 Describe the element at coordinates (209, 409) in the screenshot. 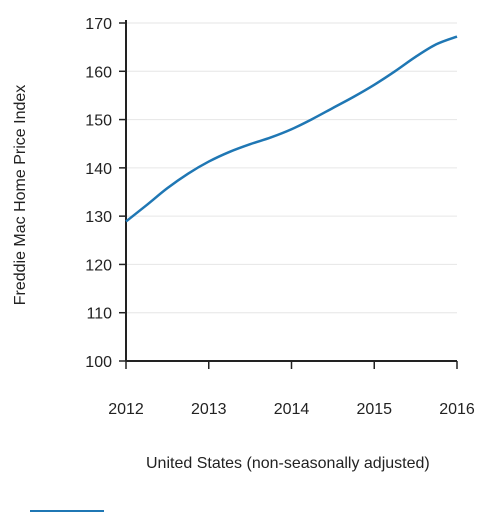

I see `x-tick-label: 2013` at that location.